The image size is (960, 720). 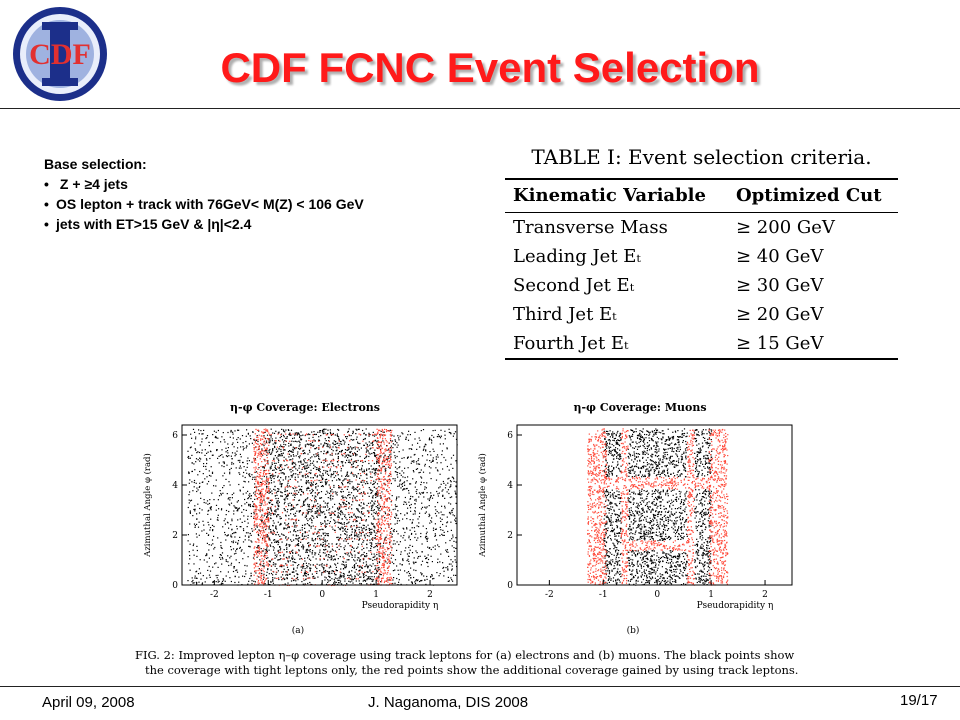 What do you see at coordinates (480, 108) in the screenshot?
I see `title-divider` at bounding box center [480, 108].